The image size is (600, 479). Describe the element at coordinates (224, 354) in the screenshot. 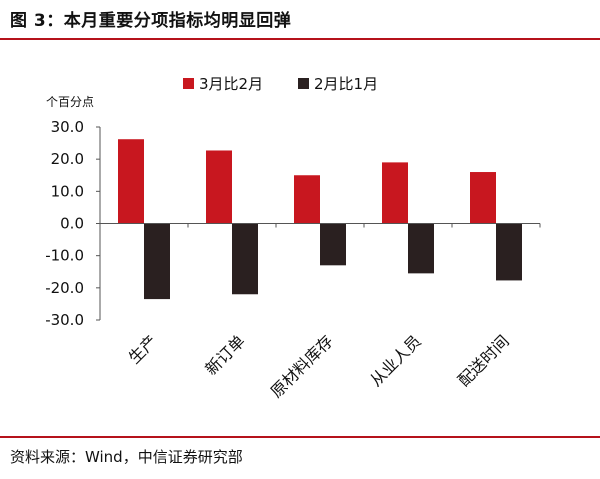

I see `category-label-2: 新订单` at that location.